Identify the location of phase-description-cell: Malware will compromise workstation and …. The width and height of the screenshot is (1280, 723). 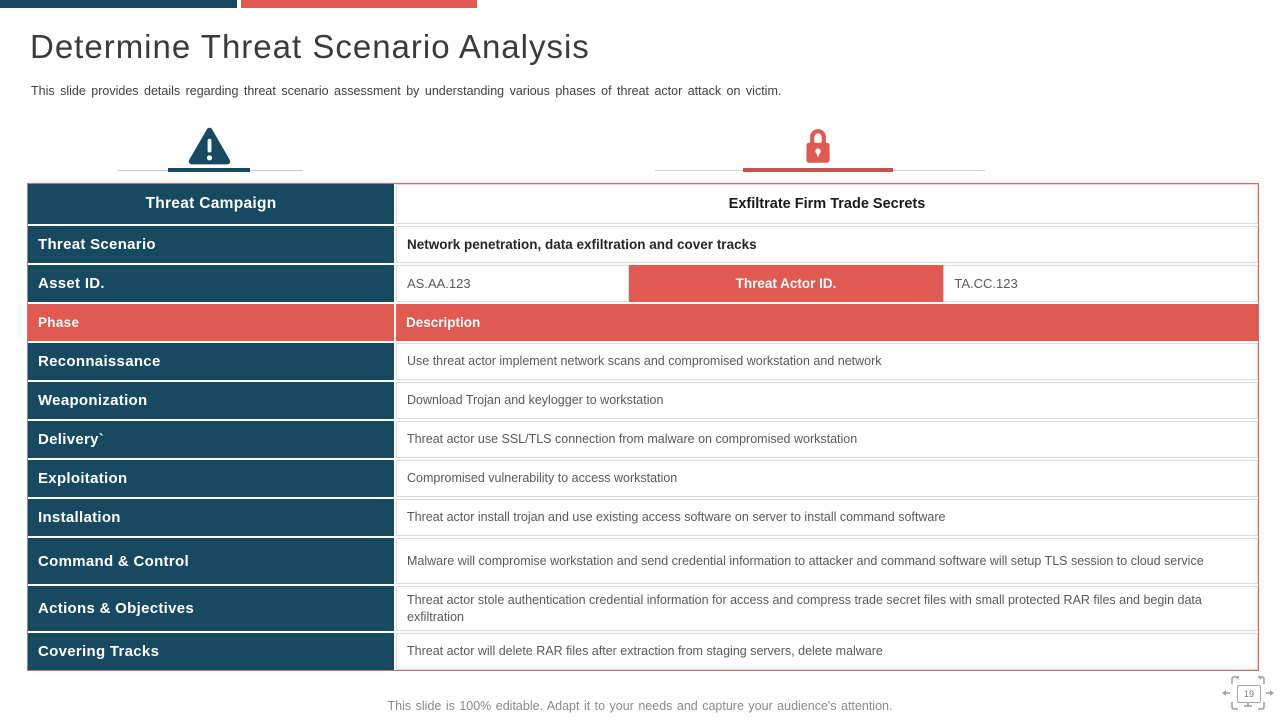
(827, 561).